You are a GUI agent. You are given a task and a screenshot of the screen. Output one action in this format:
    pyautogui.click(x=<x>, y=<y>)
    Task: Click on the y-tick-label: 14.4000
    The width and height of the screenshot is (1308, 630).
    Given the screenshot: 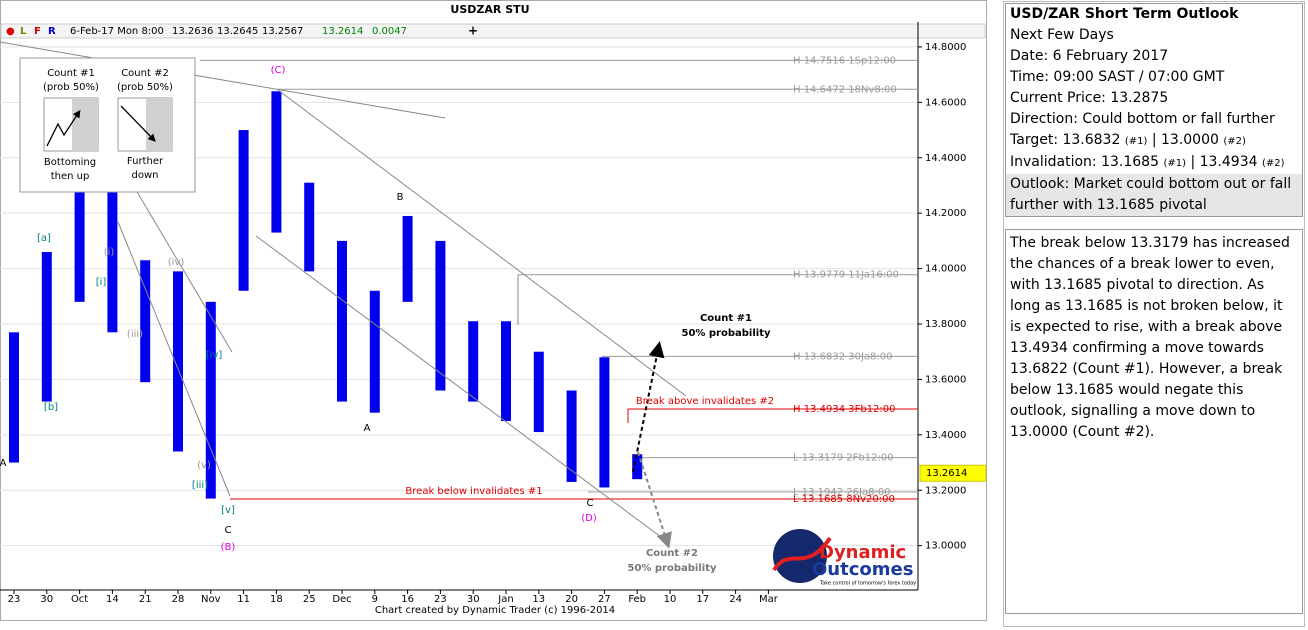 What is the action you would take?
    pyautogui.click(x=945, y=158)
    